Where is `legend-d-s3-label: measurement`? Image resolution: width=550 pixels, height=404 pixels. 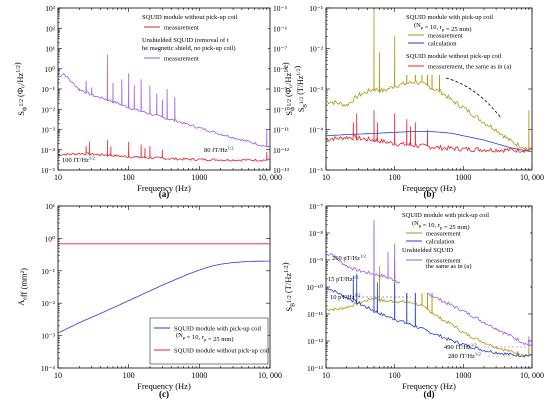
legend-d-s3-label: measurement is located at coordinates (443, 261).